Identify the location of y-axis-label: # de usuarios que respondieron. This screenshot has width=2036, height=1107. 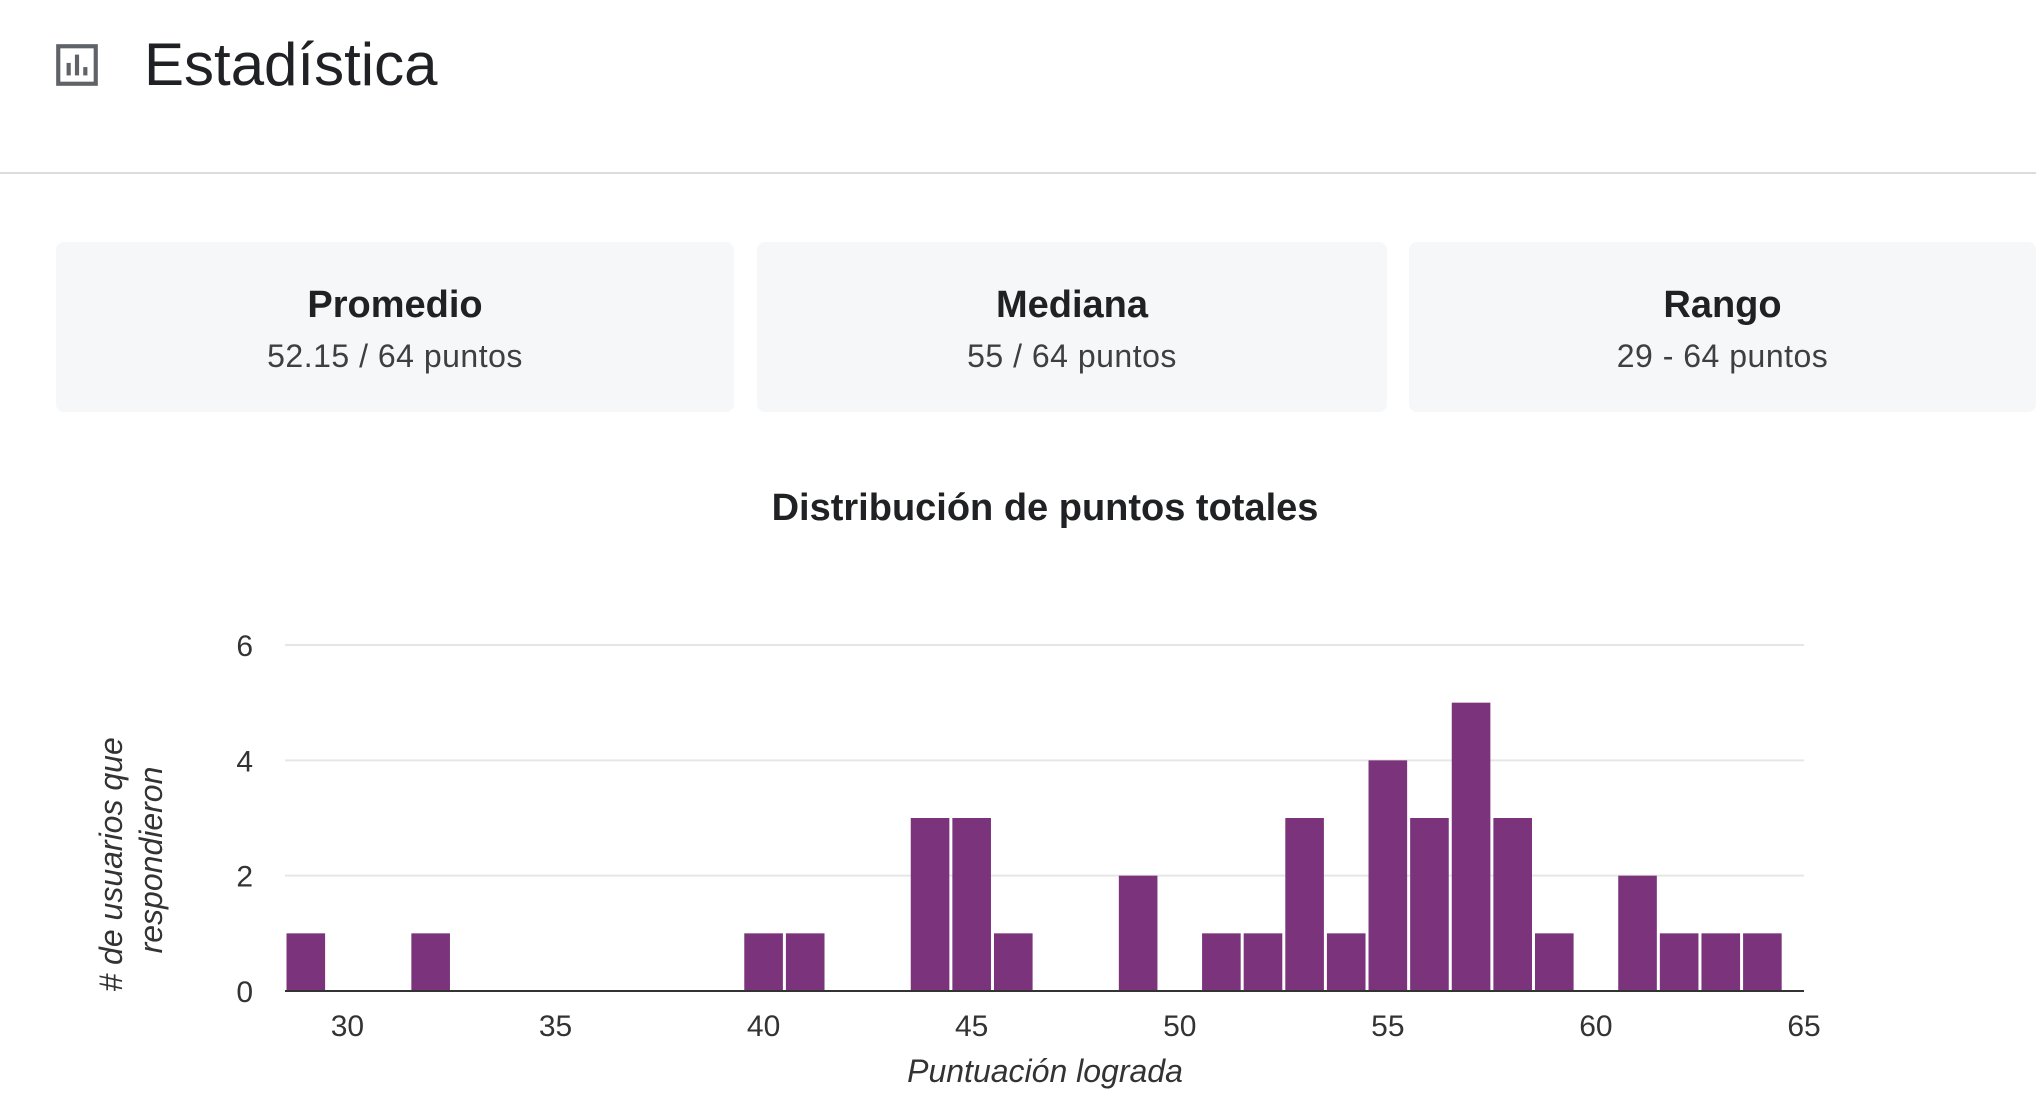
(131, 859).